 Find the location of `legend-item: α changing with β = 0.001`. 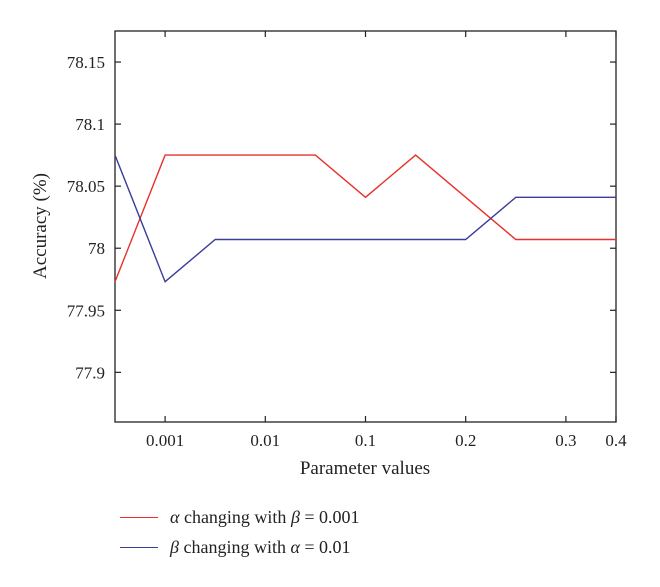

legend-item: α changing with β = 0.001 is located at coordinates (240, 517).